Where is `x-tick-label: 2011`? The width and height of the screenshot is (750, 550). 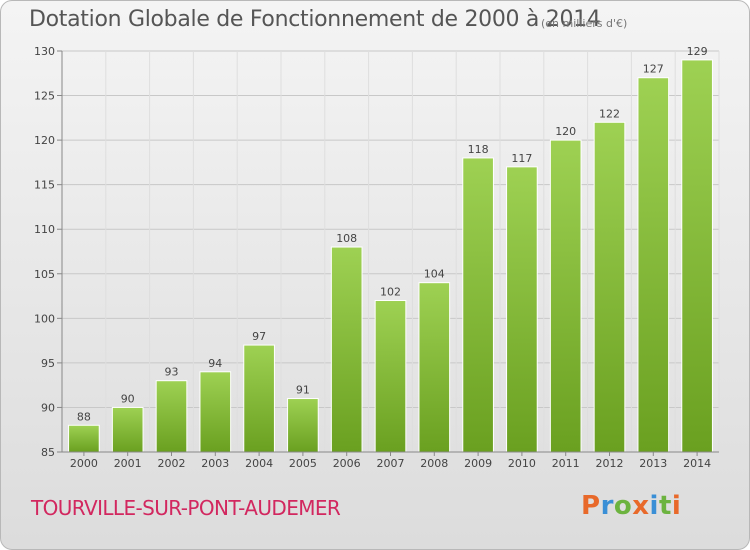 x-tick-label: 2011 is located at coordinates (566, 463).